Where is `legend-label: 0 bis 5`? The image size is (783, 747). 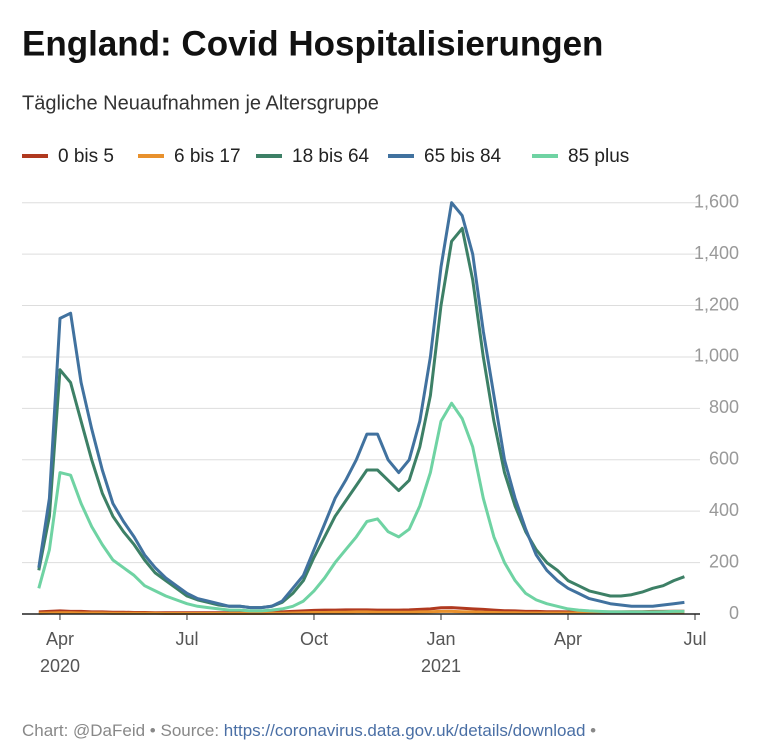 legend-label: 0 bis 5 is located at coordinates (86, 156).